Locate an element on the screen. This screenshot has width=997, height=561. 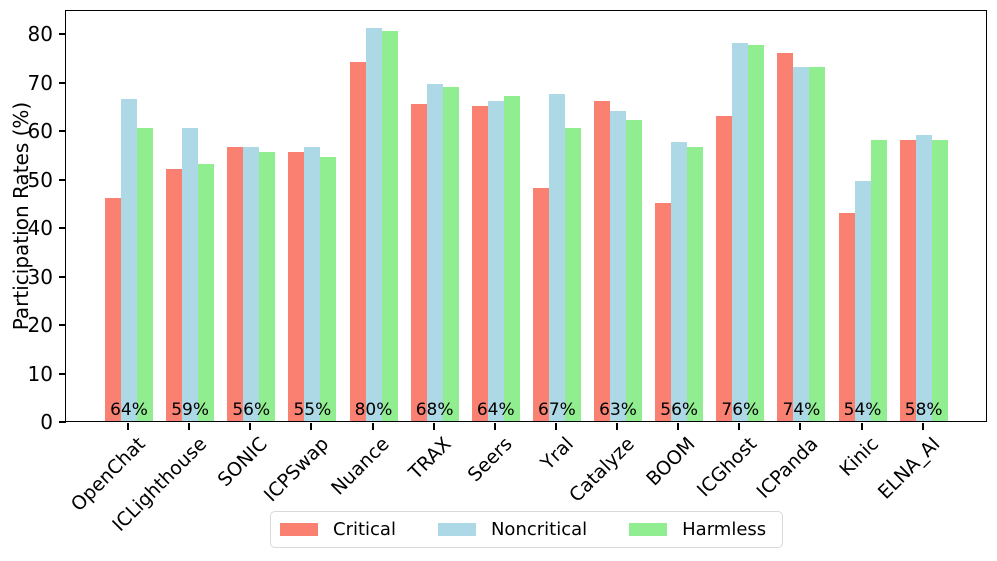
bar-harmless-yral is located at coordinates (572, 274).